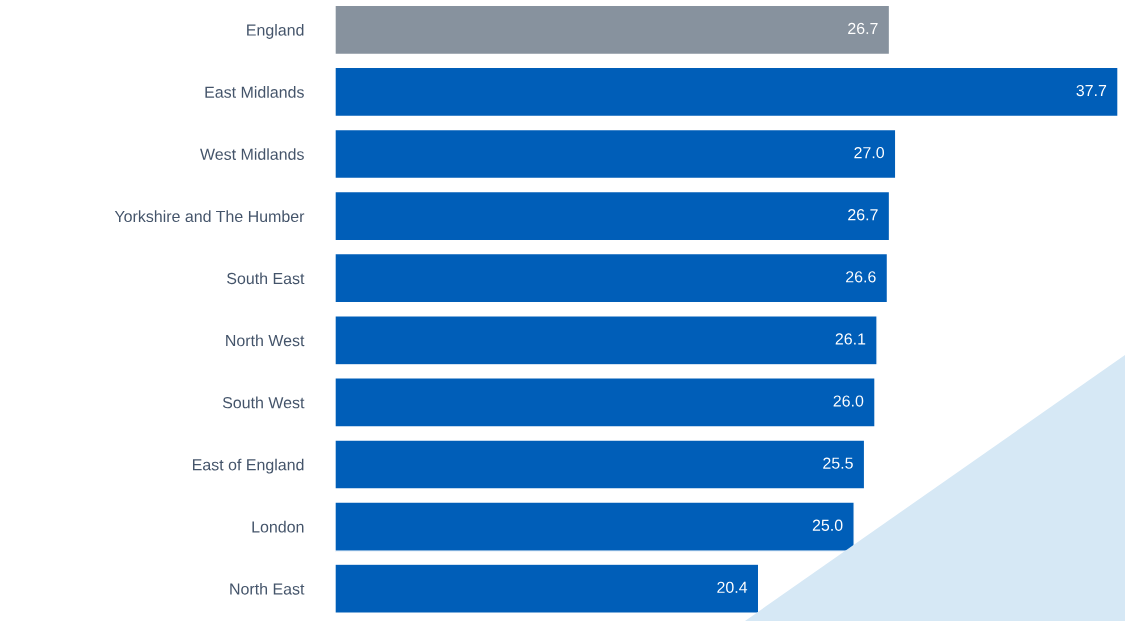  What do you see at coordinates (265, 340) in the screenshot?
I see `y-tick-label: North West` at bounding box center [265, 340].